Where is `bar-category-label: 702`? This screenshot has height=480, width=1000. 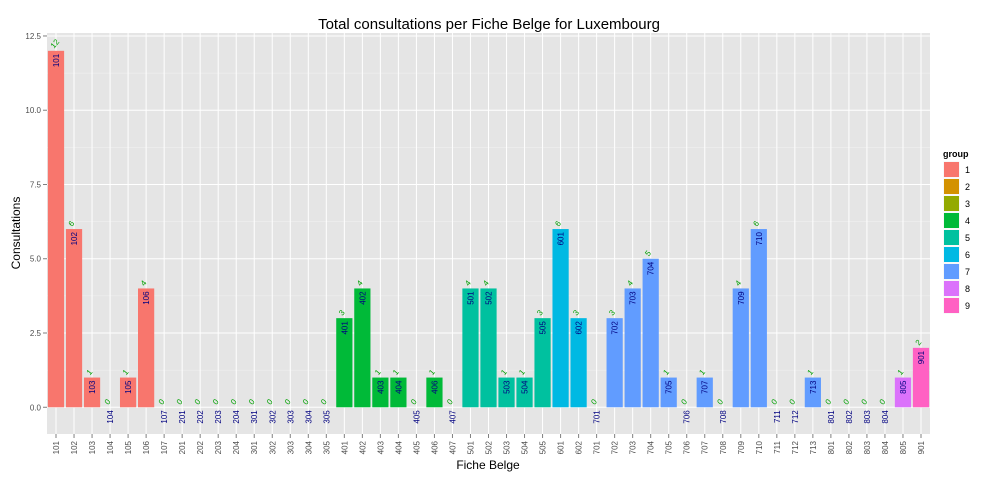
bar-category-label: 702 is located at coordinates (615, 328).